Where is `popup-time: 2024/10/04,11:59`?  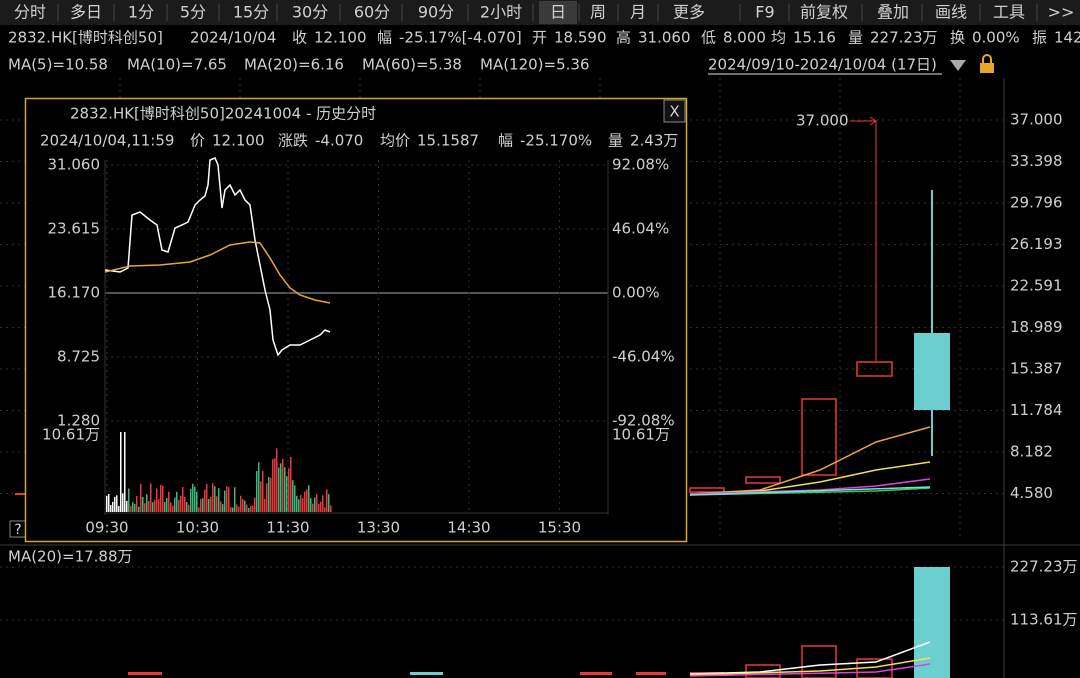 popup-time: 2024/10/04,11:59 is located at coordinates (107, 141).